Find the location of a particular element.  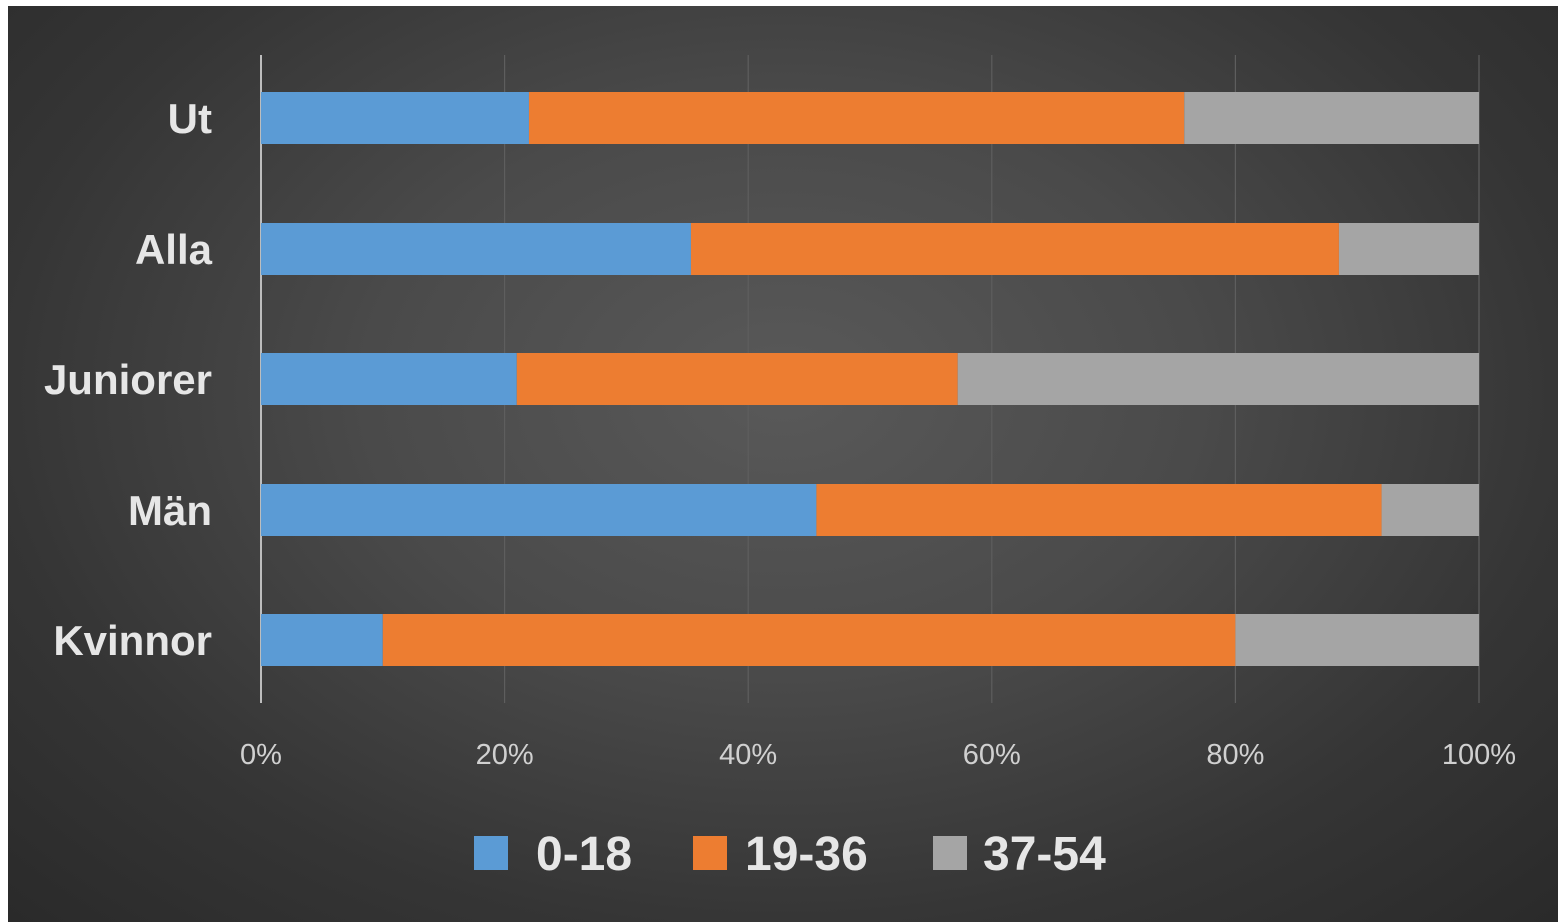

category-label: Alla is located at coordinates (174, 249).